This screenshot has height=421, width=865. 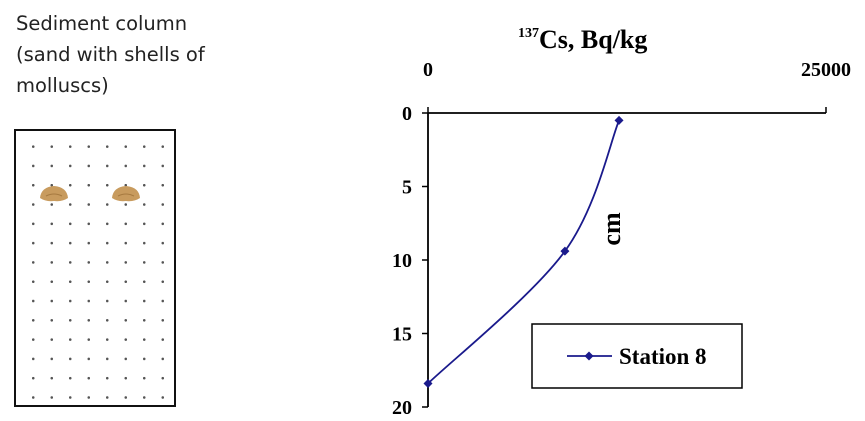 I want to click on sediment-label-line-1: Sediment column, so click(x=102, y=23).